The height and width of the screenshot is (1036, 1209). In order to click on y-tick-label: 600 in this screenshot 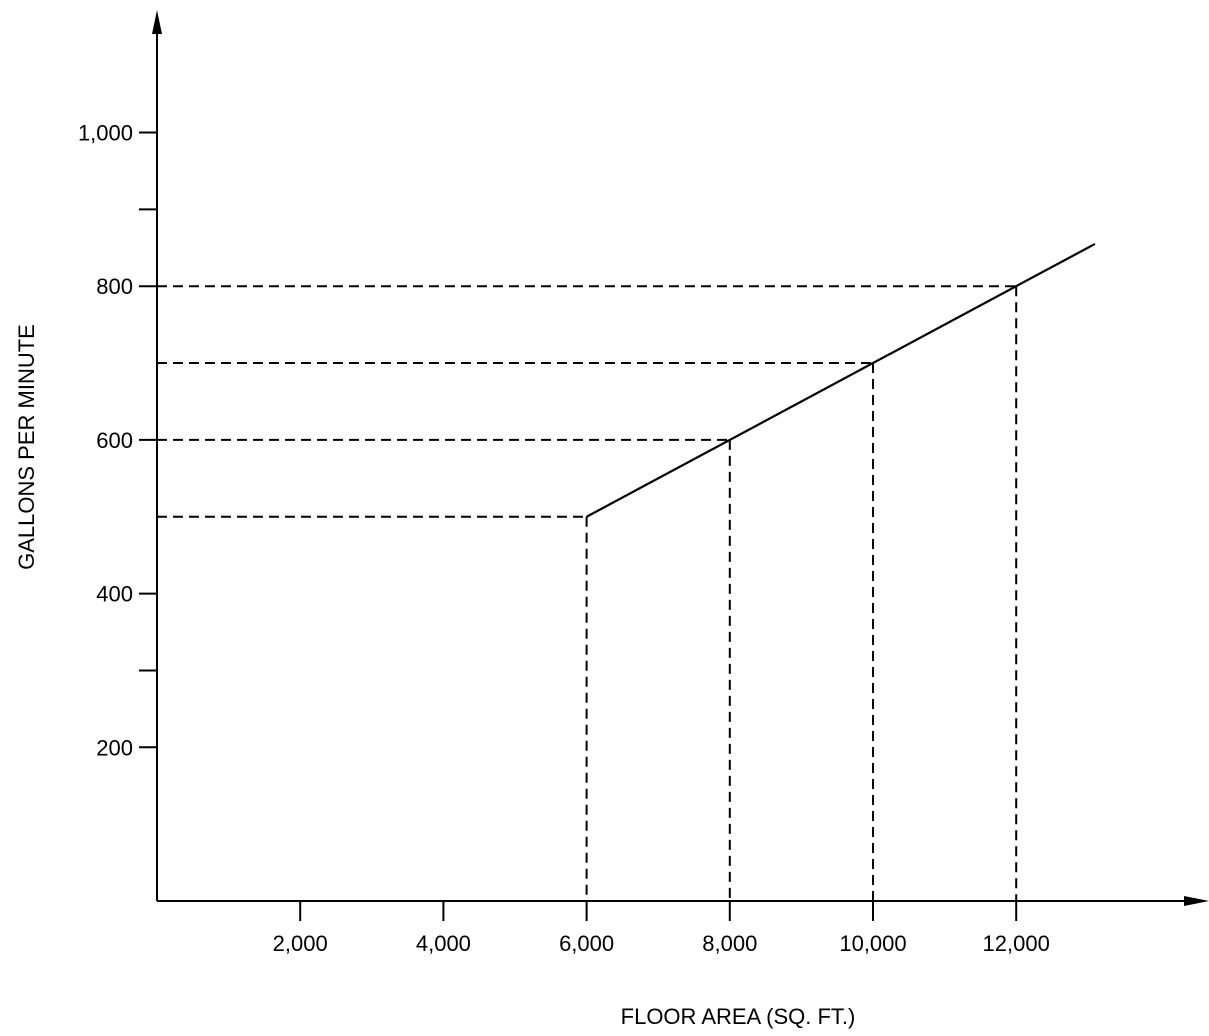, I will do `click(114, 440)`.